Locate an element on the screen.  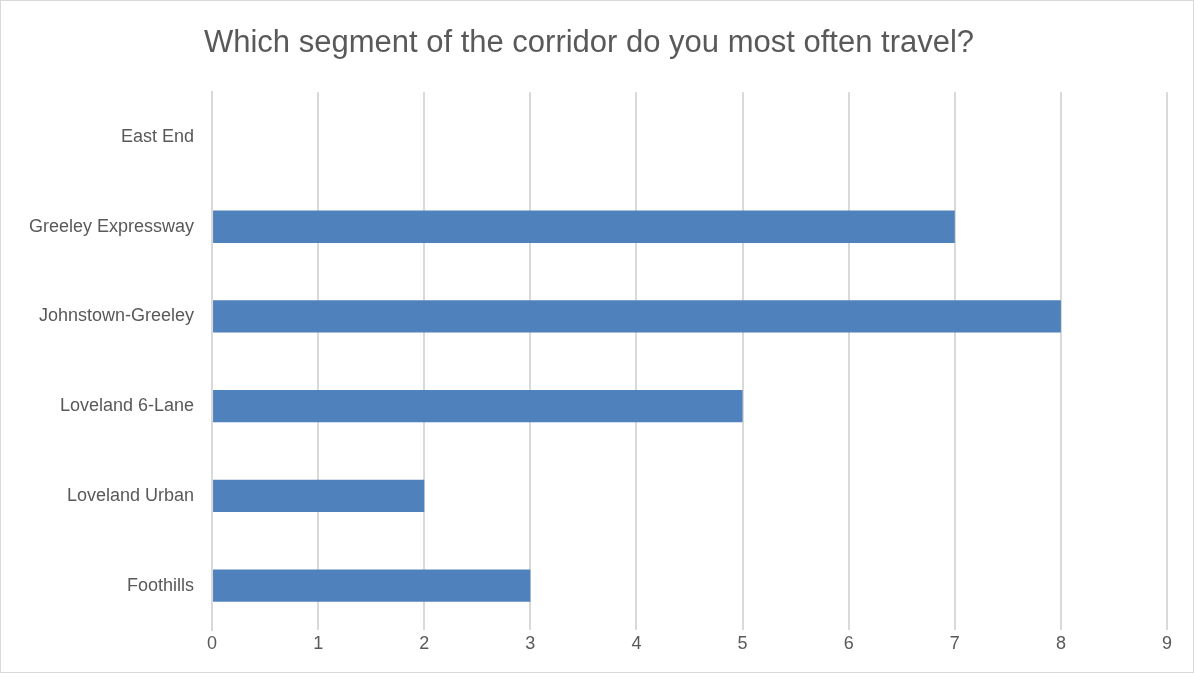
y-tick-label: Johnstown-Greeley is located at coordinates (116, 315).